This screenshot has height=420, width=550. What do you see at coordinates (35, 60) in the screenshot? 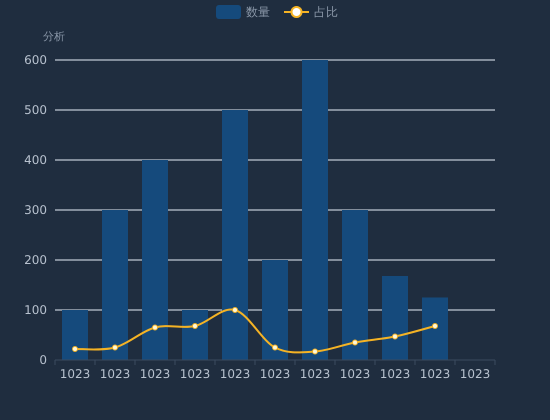
I see `y-tick-label: 600` at bounding box center [35, 60].